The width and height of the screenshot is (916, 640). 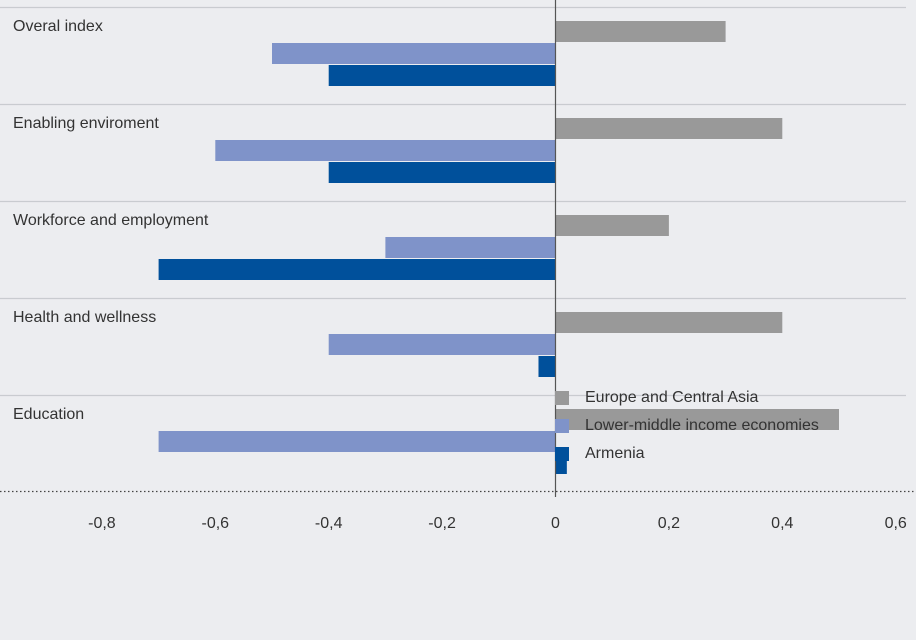 I want to click on legend-item: Europe and Central Asia, so click(x=687, y=398).